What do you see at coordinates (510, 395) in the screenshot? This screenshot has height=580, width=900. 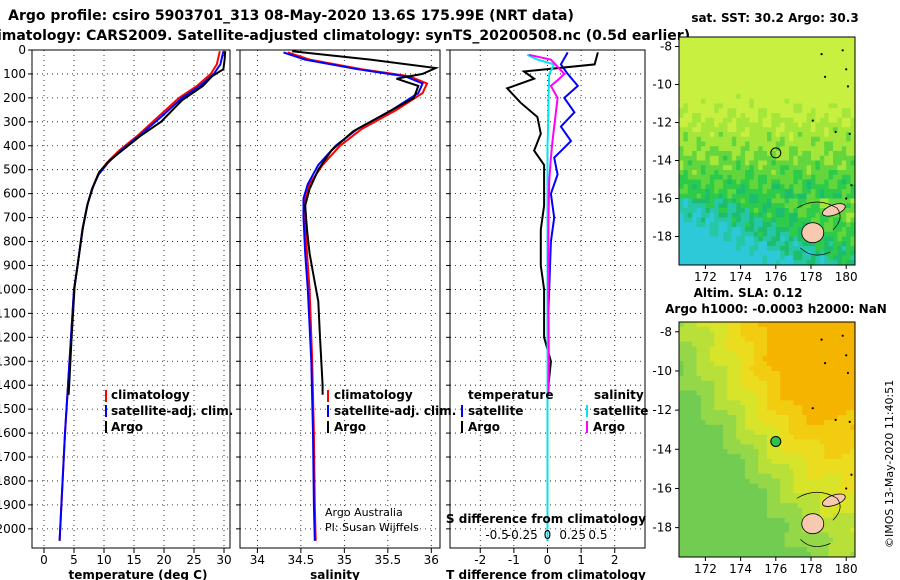 I see `legend-label-temperature: temperature` at bounding box center [510, 395].